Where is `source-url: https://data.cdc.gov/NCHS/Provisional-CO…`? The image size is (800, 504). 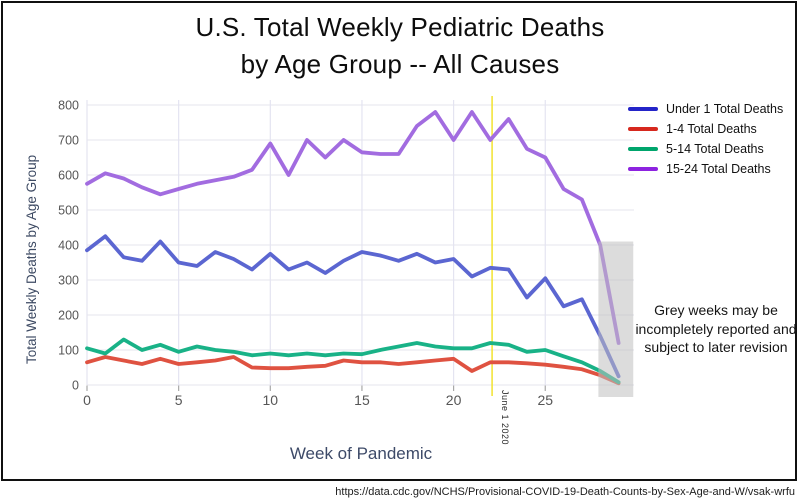
source-url: https://data.cdc.gov/NCHS/Provisional-CO… is located at coordinates (565, 492).